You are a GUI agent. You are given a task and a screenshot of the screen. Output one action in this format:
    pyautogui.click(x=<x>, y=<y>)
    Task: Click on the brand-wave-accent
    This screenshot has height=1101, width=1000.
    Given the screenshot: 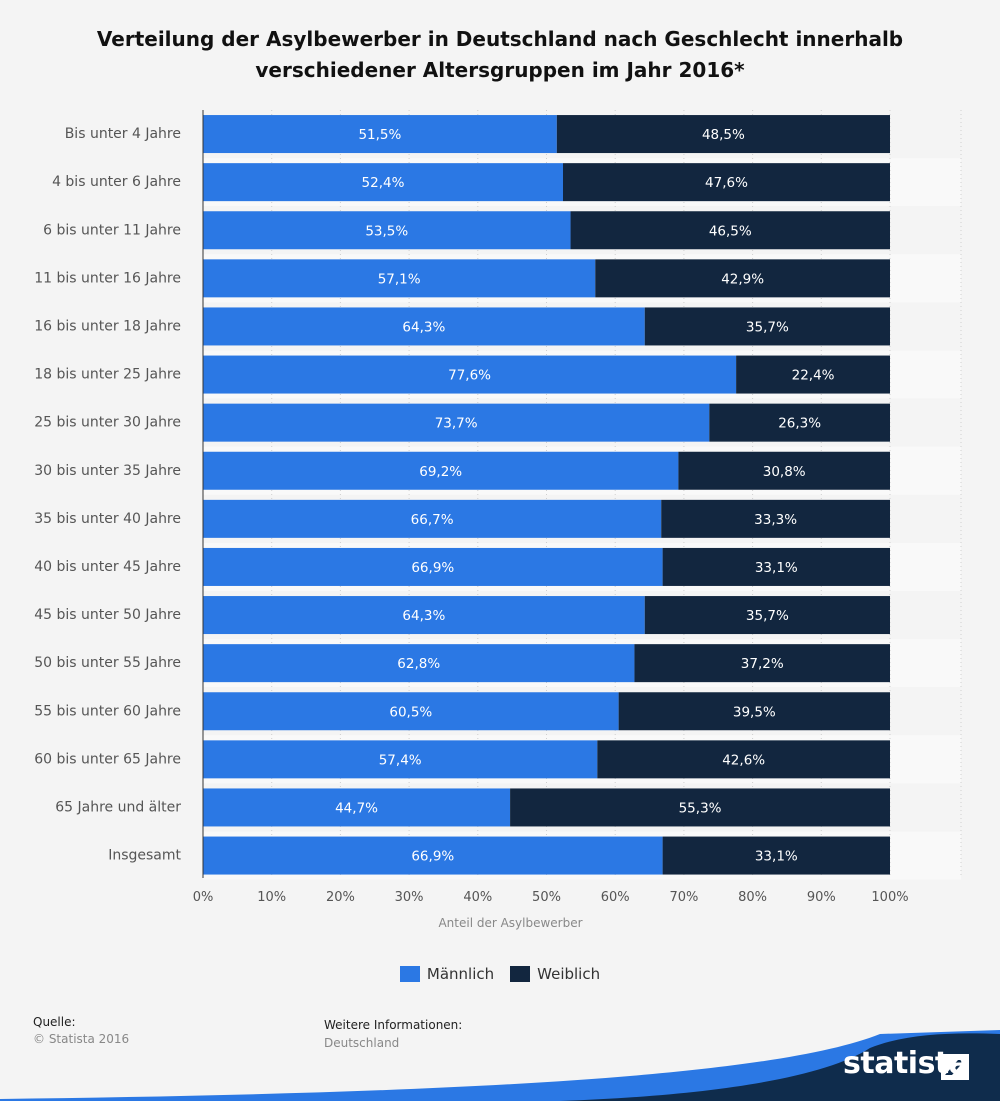 What is the action you would take?
    pyautogui.click(x=500, y=1065)
    